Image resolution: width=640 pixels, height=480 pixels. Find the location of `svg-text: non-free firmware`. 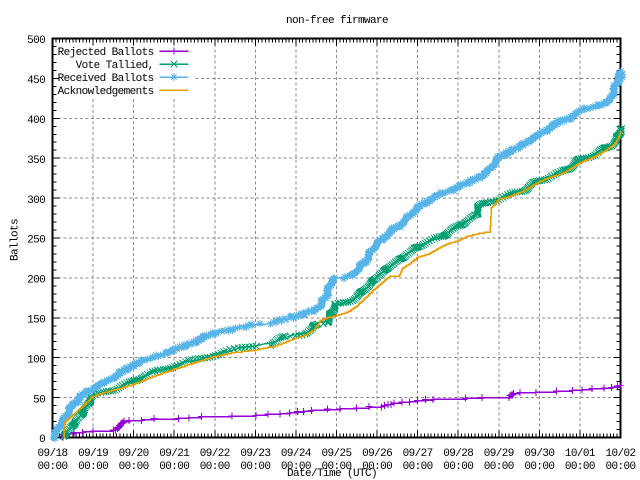

svg-text: non-free firmware is located at coordinates (337, 21).